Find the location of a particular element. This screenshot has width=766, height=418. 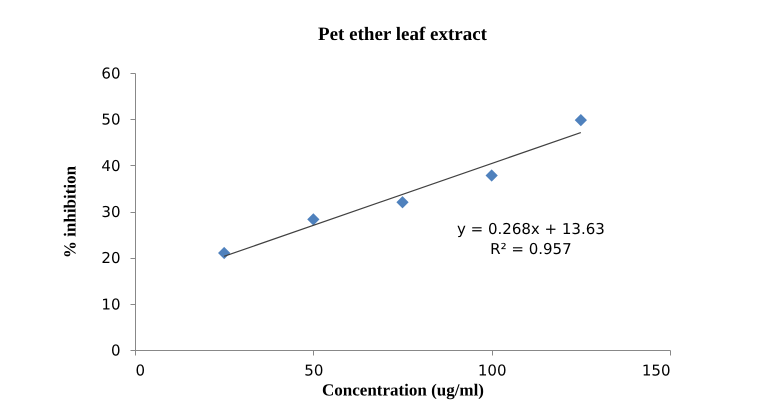

annotation: y = 0.268x + 13.63 is located at coordinates (530, 229).